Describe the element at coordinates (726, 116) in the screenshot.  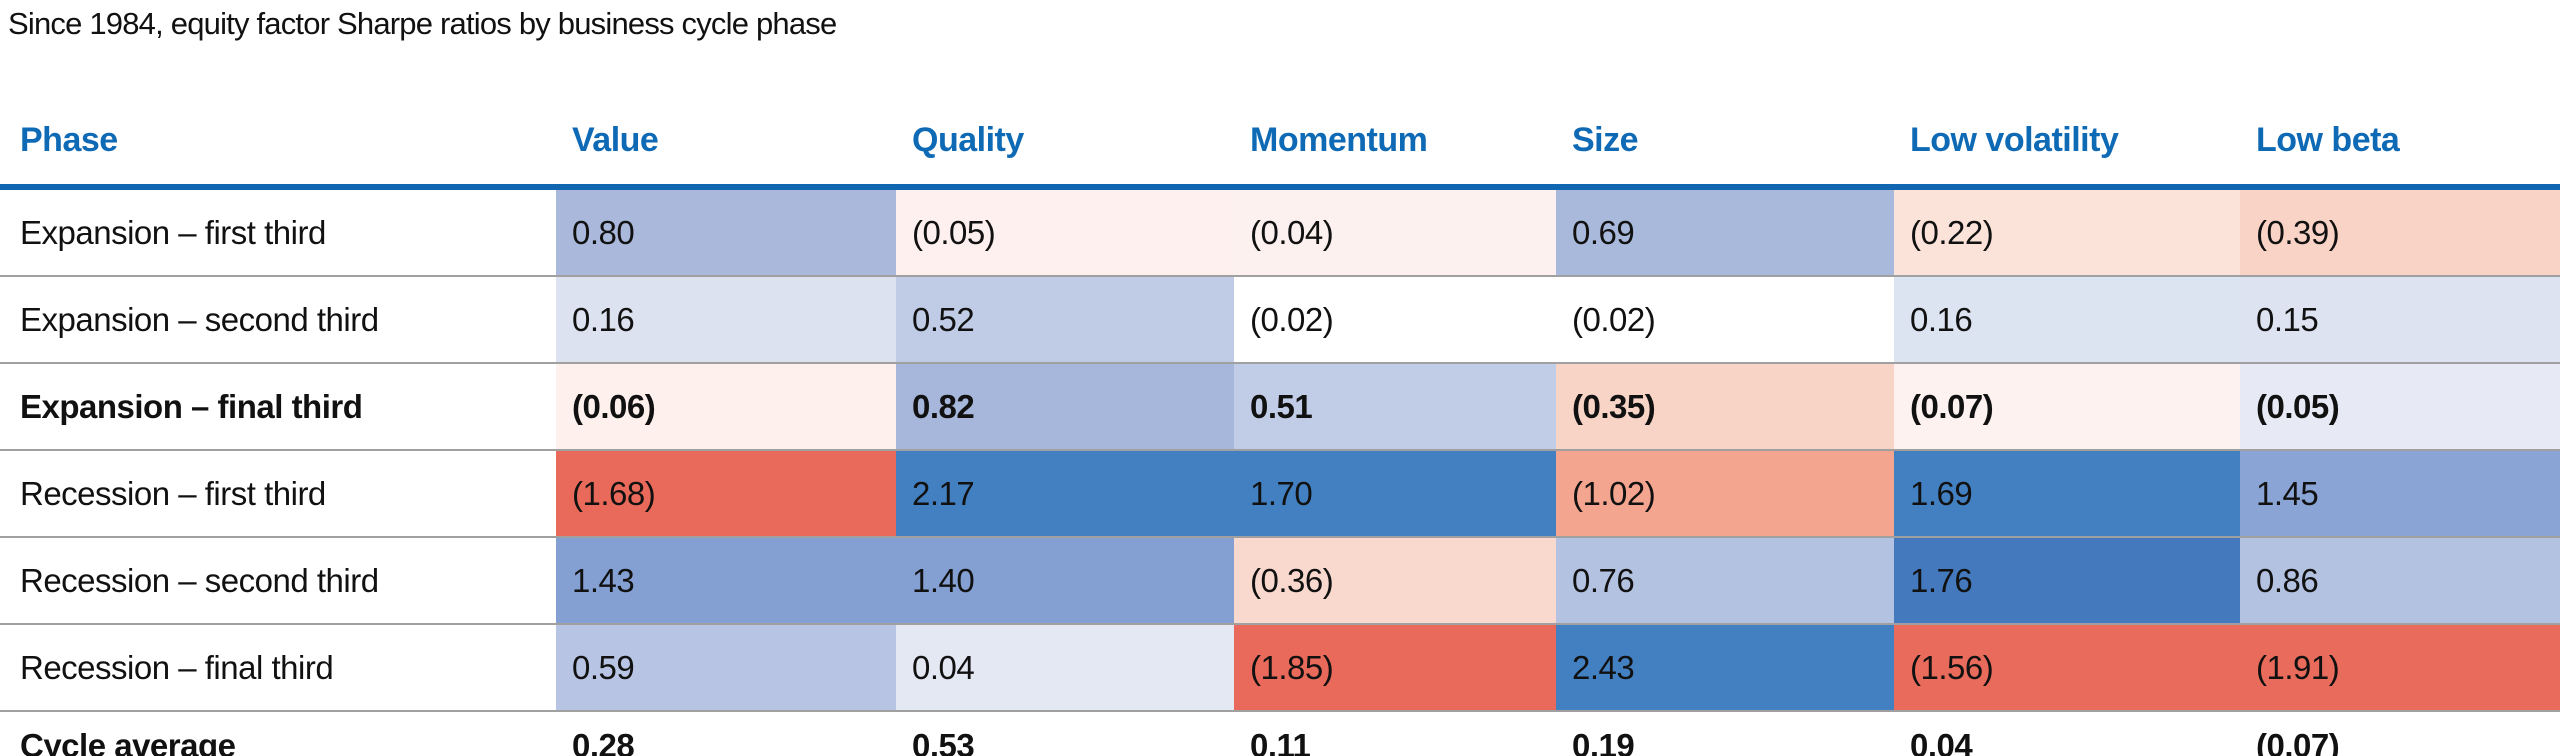
I see `column-header-value: Value` at that location.